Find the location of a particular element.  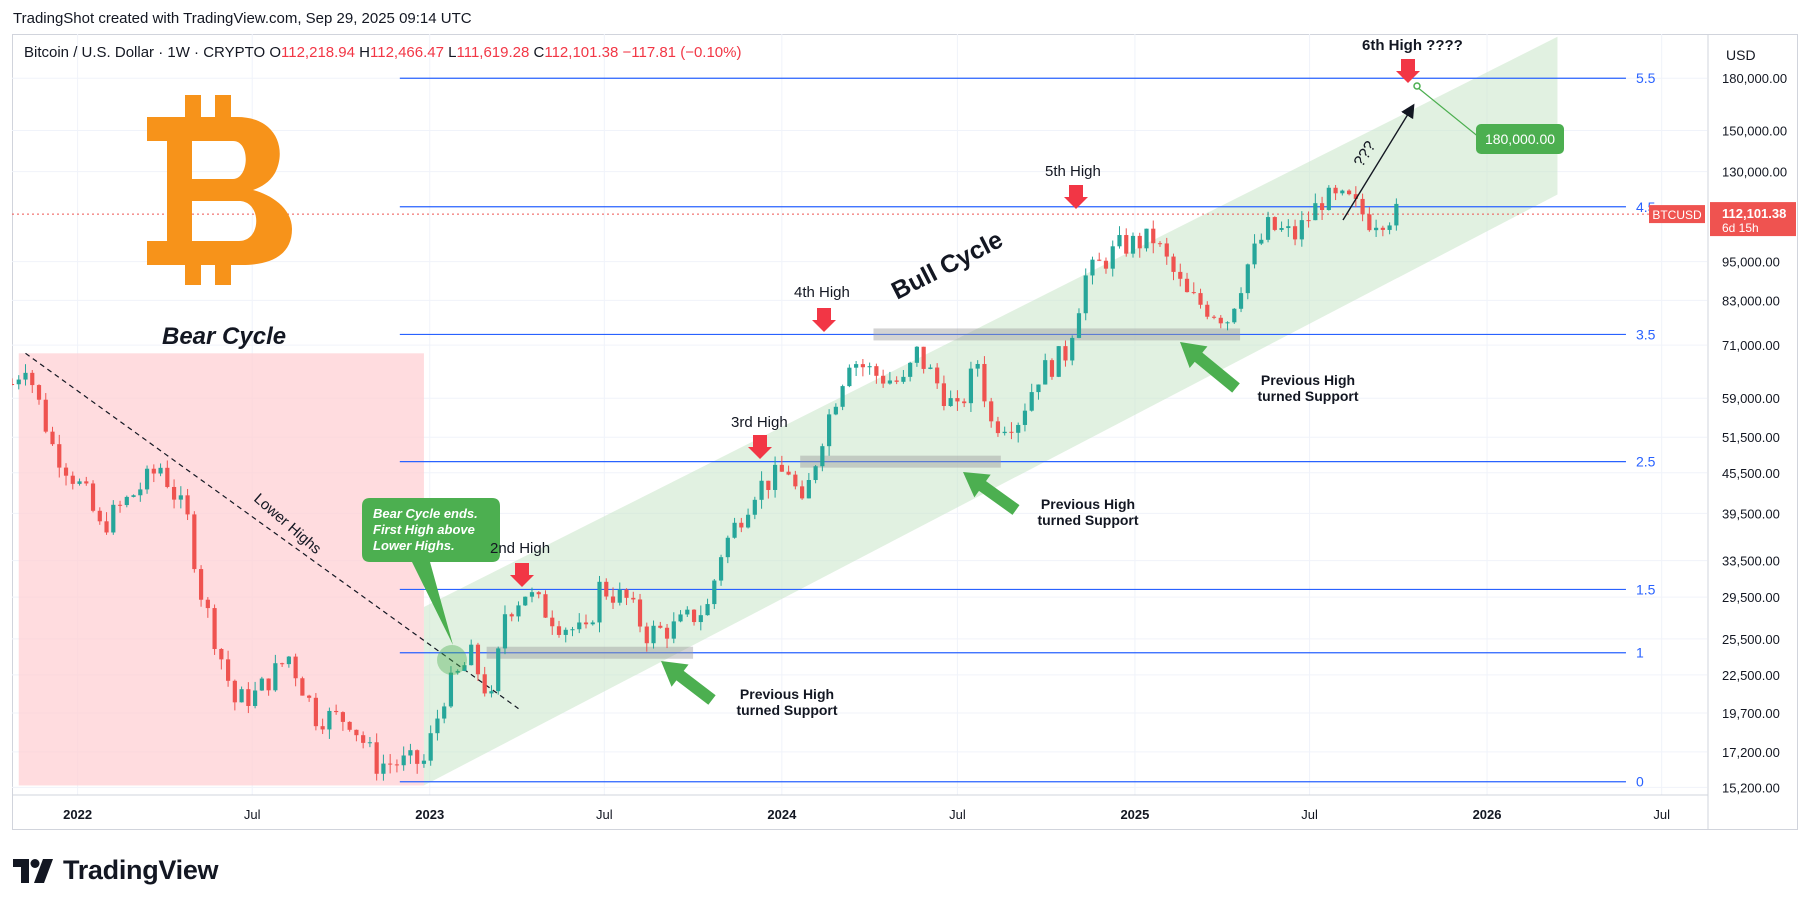

target-label-text: 180,000.00 is located at coordinates (1520, 139).